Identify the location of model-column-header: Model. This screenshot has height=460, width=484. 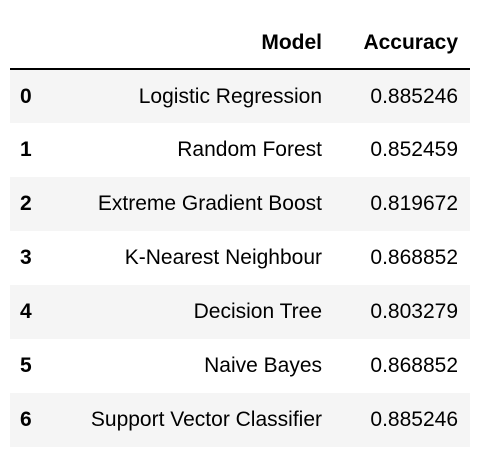
(190, 44).